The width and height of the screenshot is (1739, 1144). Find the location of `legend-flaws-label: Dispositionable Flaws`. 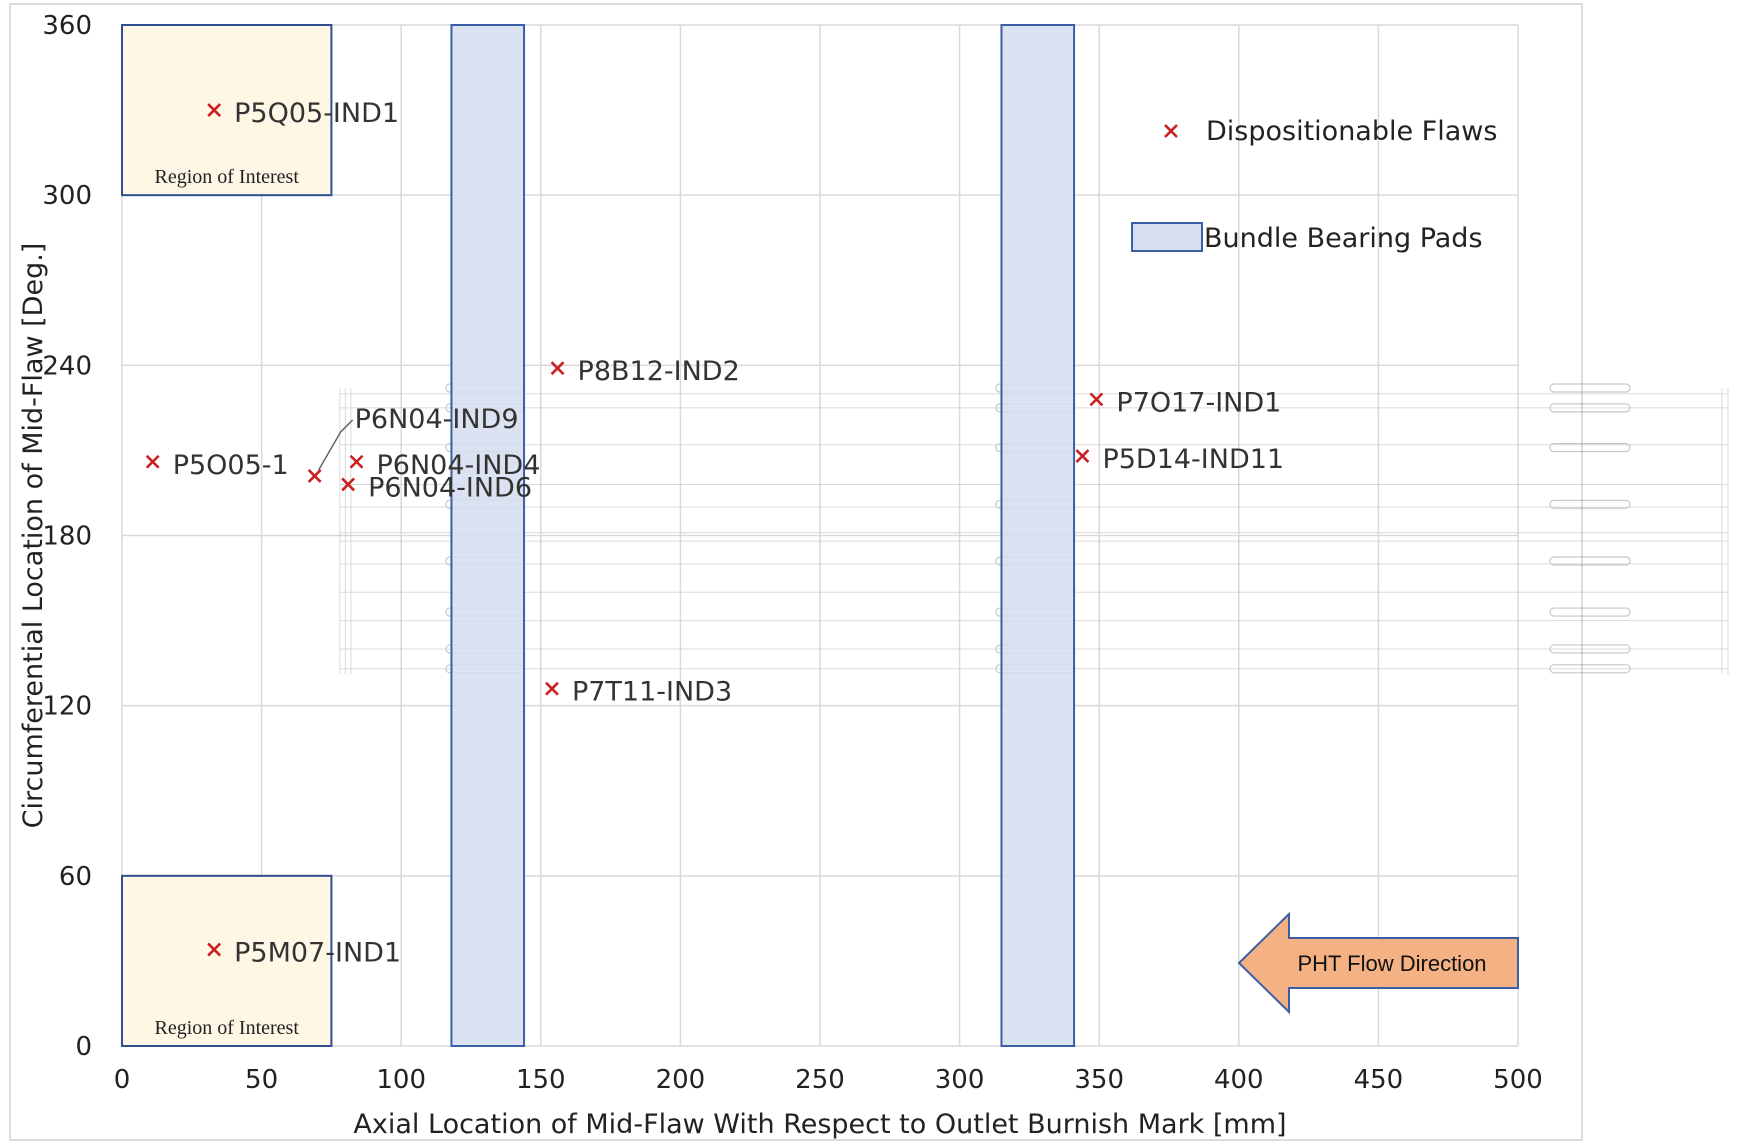

legend-flaws-label: Dispositionable Flaws is located at coordinates (1351, 131).